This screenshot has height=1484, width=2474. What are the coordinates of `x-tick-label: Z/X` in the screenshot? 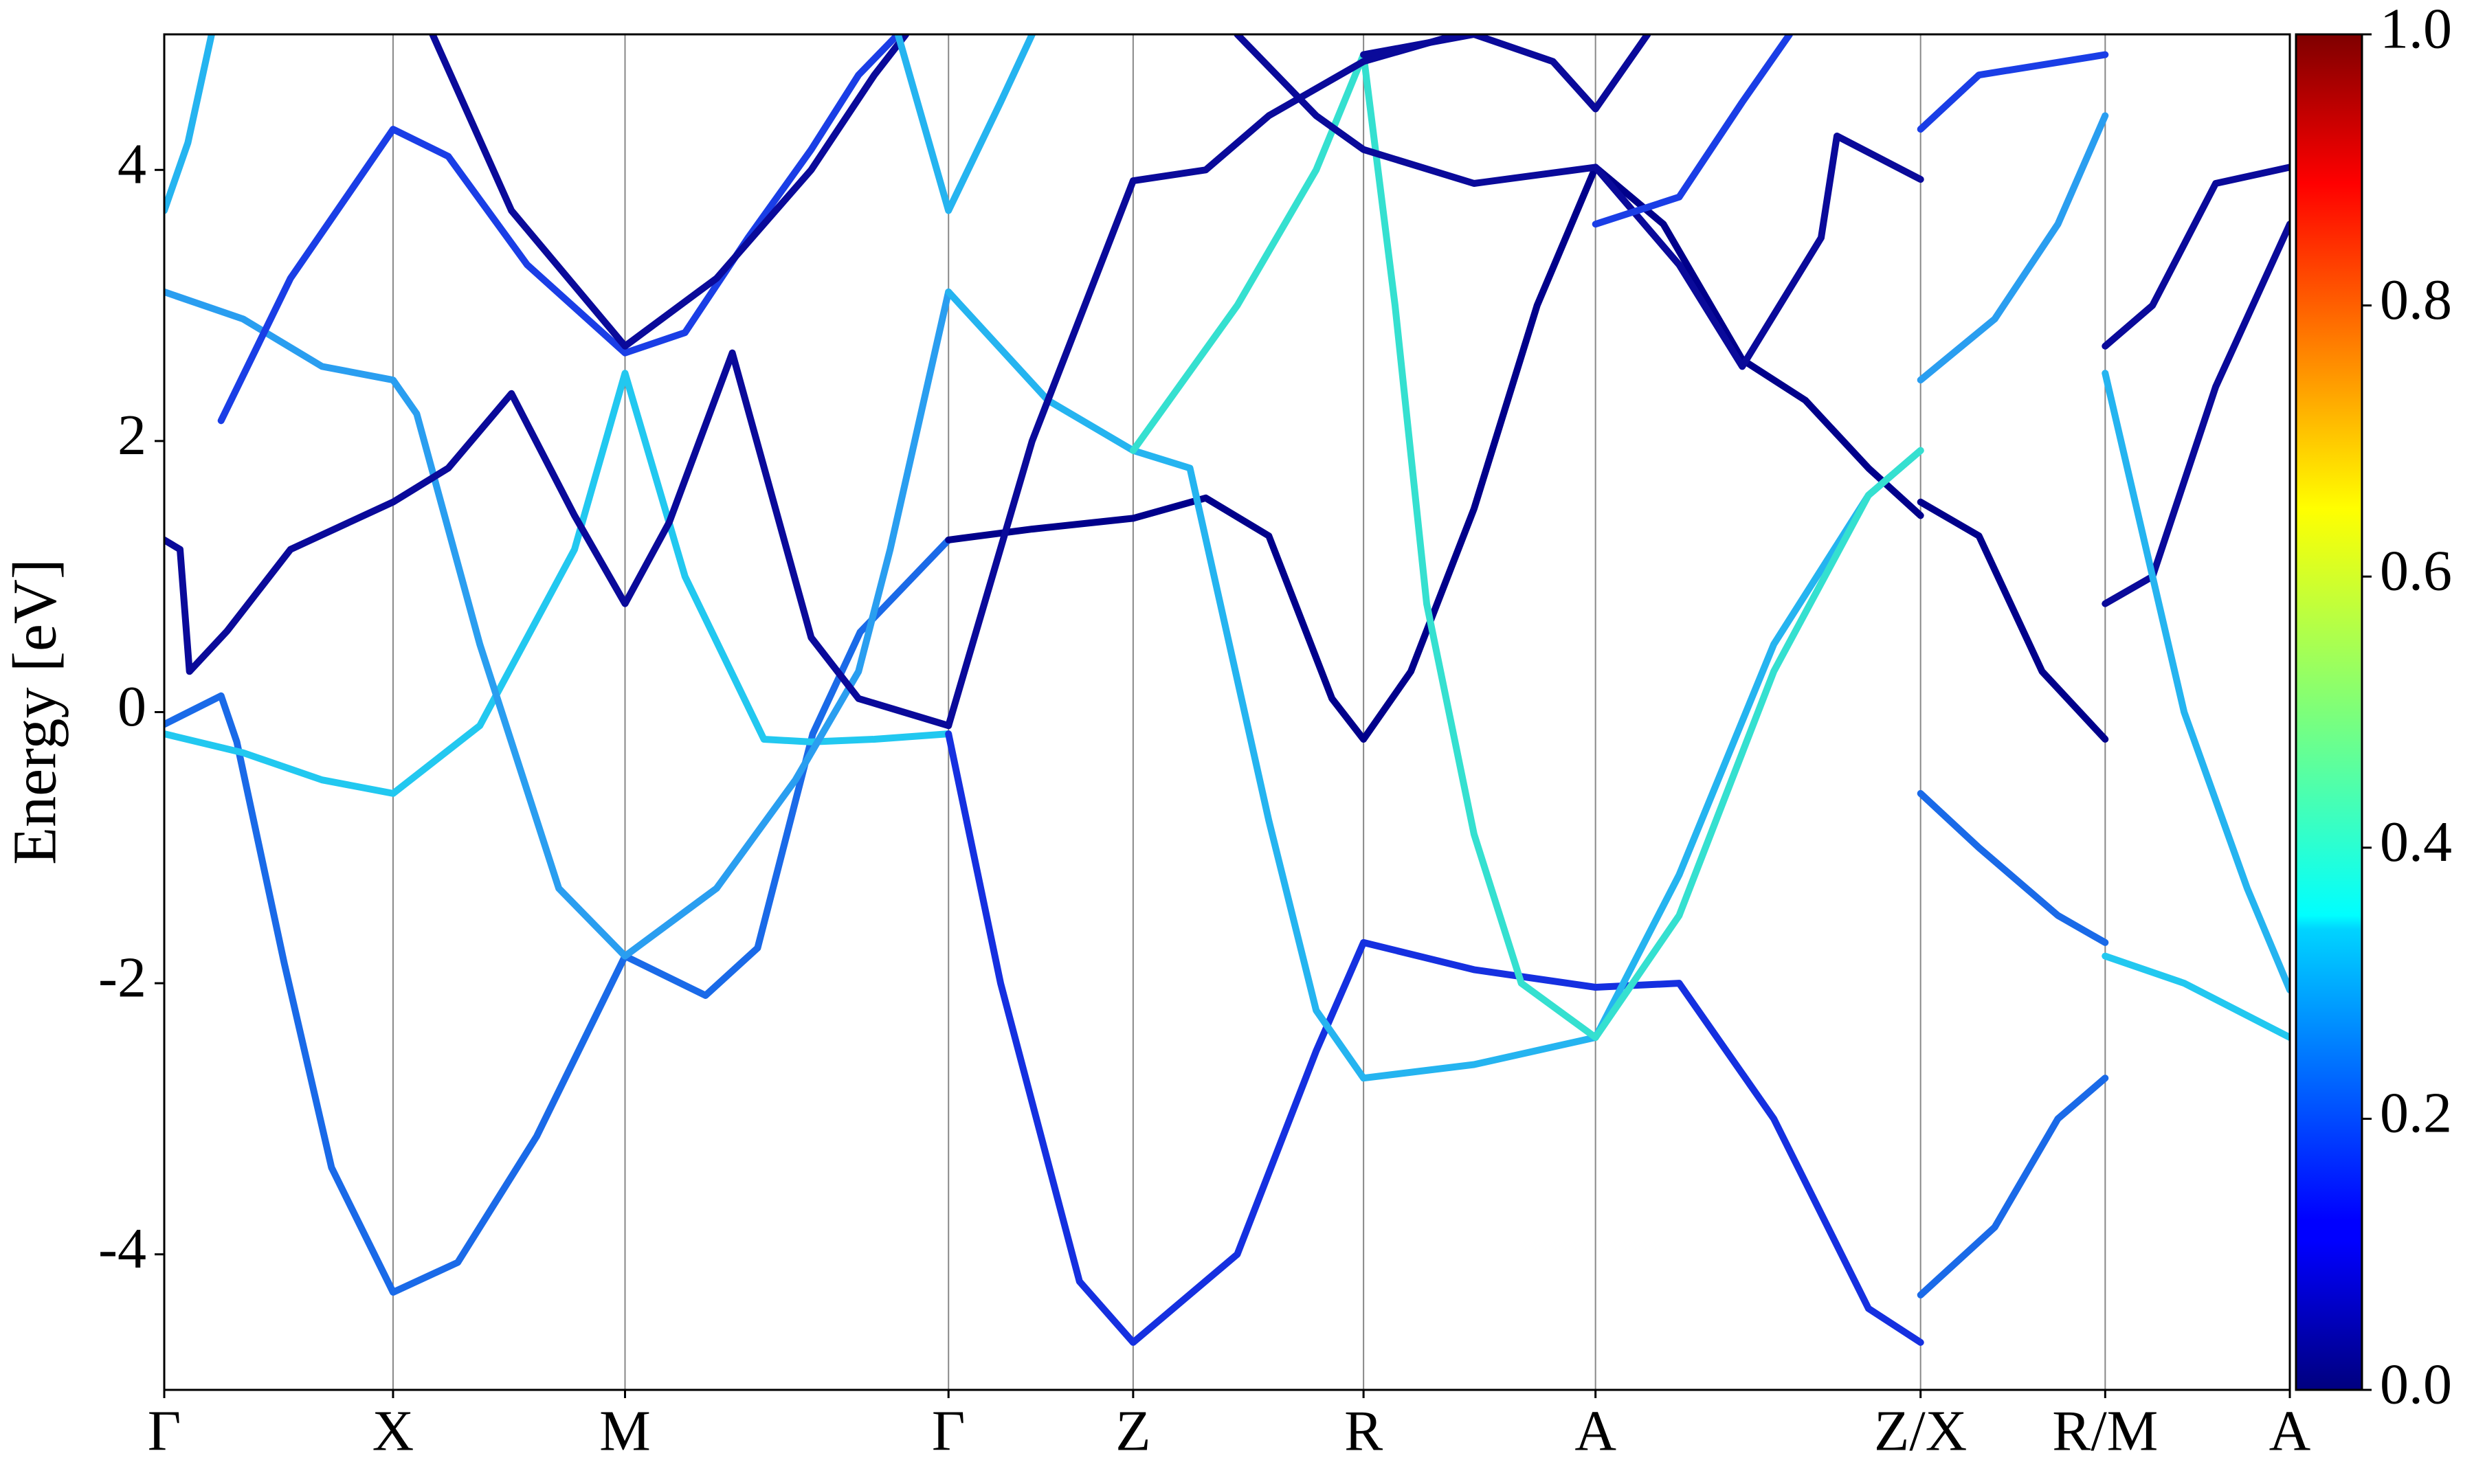 It's located at (1920, 1431).